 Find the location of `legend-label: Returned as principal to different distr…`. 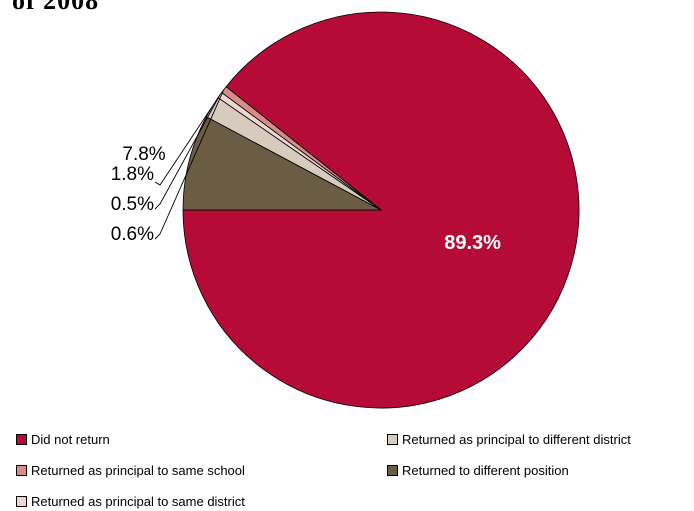

legend-label: Returned as principal to different distr… is located at coordinates (516, 439).